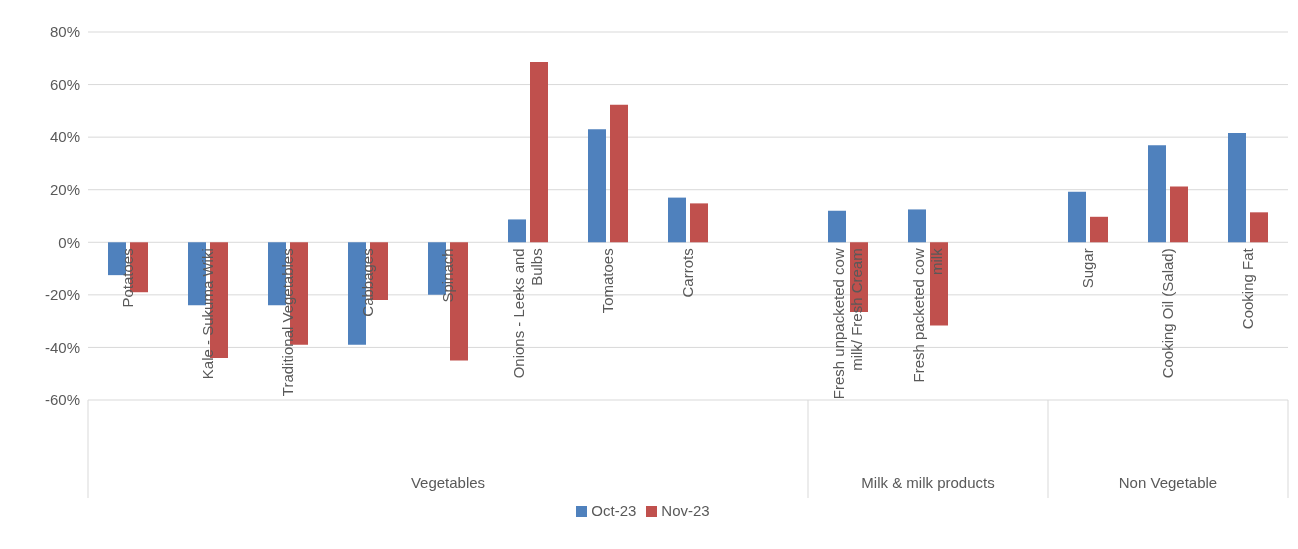 The image size is (1298, 549). I want to click on y-tick-label: 20%, so click(64, 190).